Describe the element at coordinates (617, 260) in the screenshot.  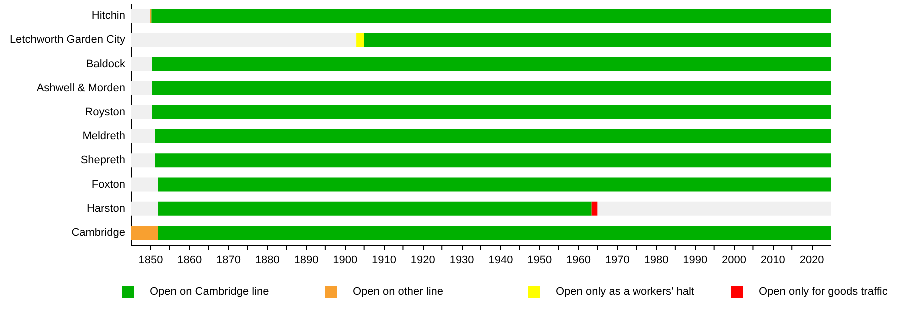
I see `x-tick-label: 1970` at that location.